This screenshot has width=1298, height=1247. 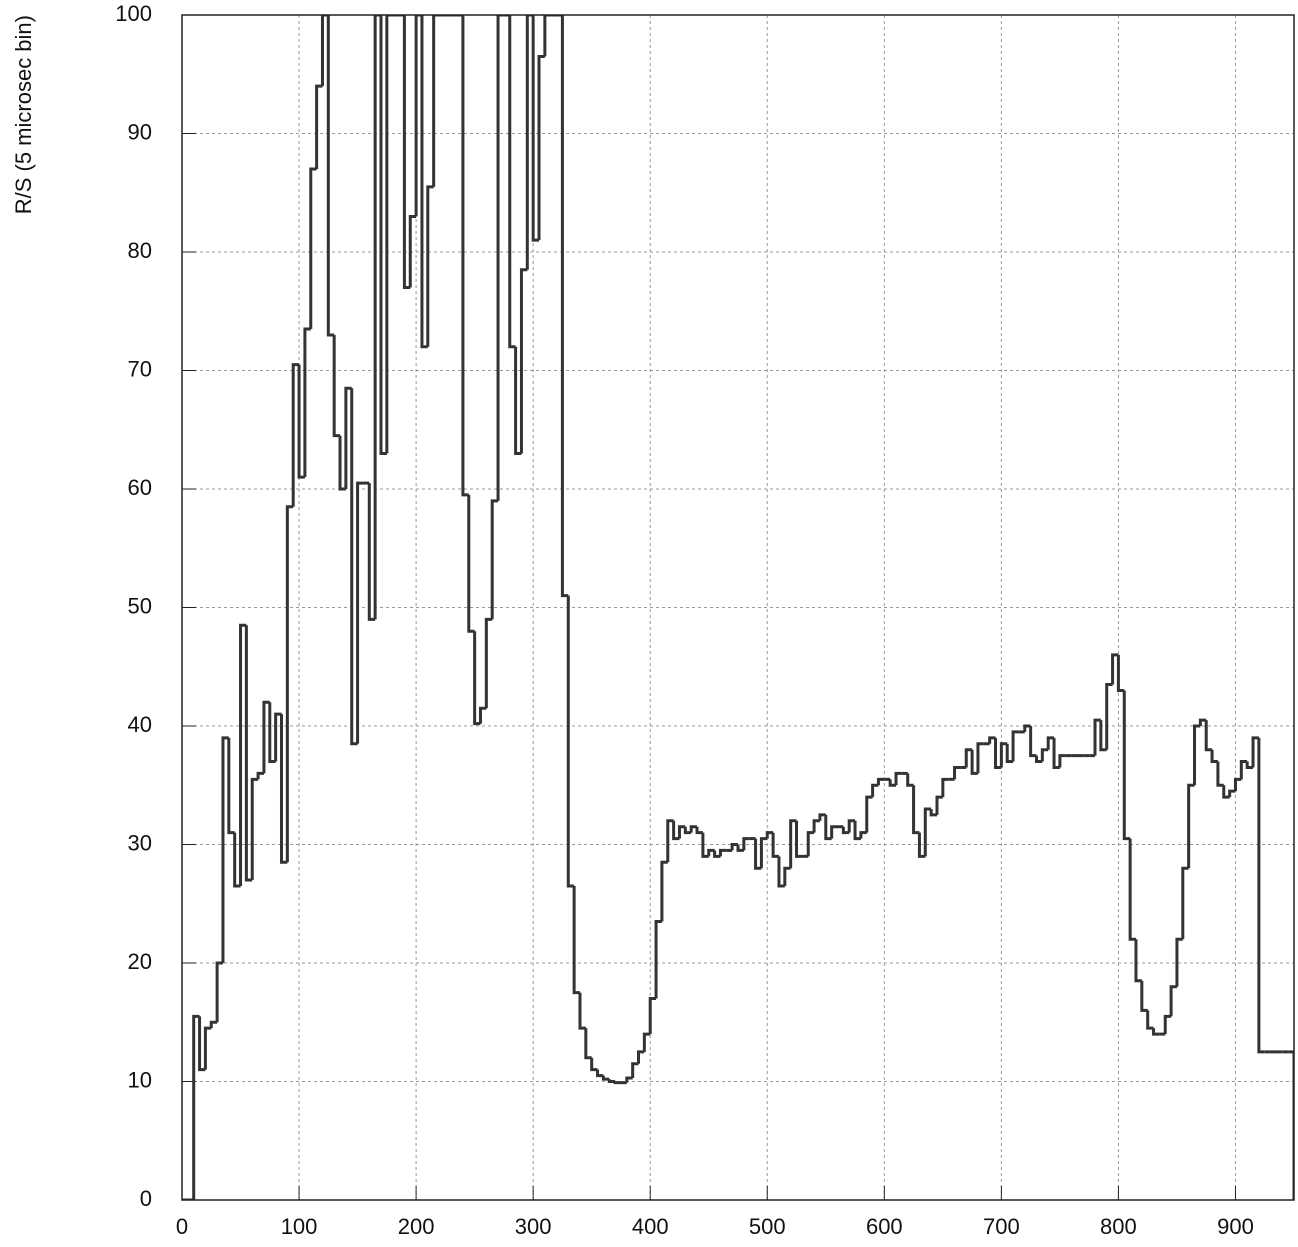 I want to click on y-tick-label: 0, so click(x=146, y=1198).